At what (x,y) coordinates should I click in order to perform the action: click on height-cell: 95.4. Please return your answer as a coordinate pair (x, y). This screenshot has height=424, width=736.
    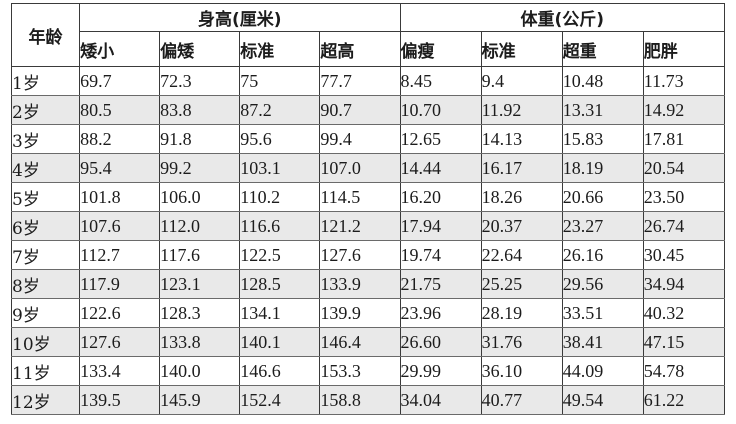
    Looking at the image, I should click on (120, 168).